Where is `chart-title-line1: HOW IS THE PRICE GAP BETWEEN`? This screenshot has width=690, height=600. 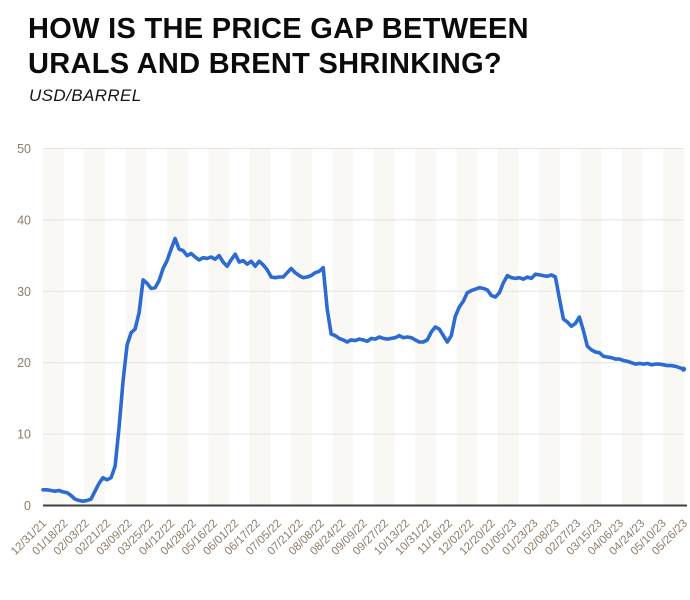 chart-title-line1: HOW IS THE PRICE GAP BETWEEN is located at coordinates (278, 29).